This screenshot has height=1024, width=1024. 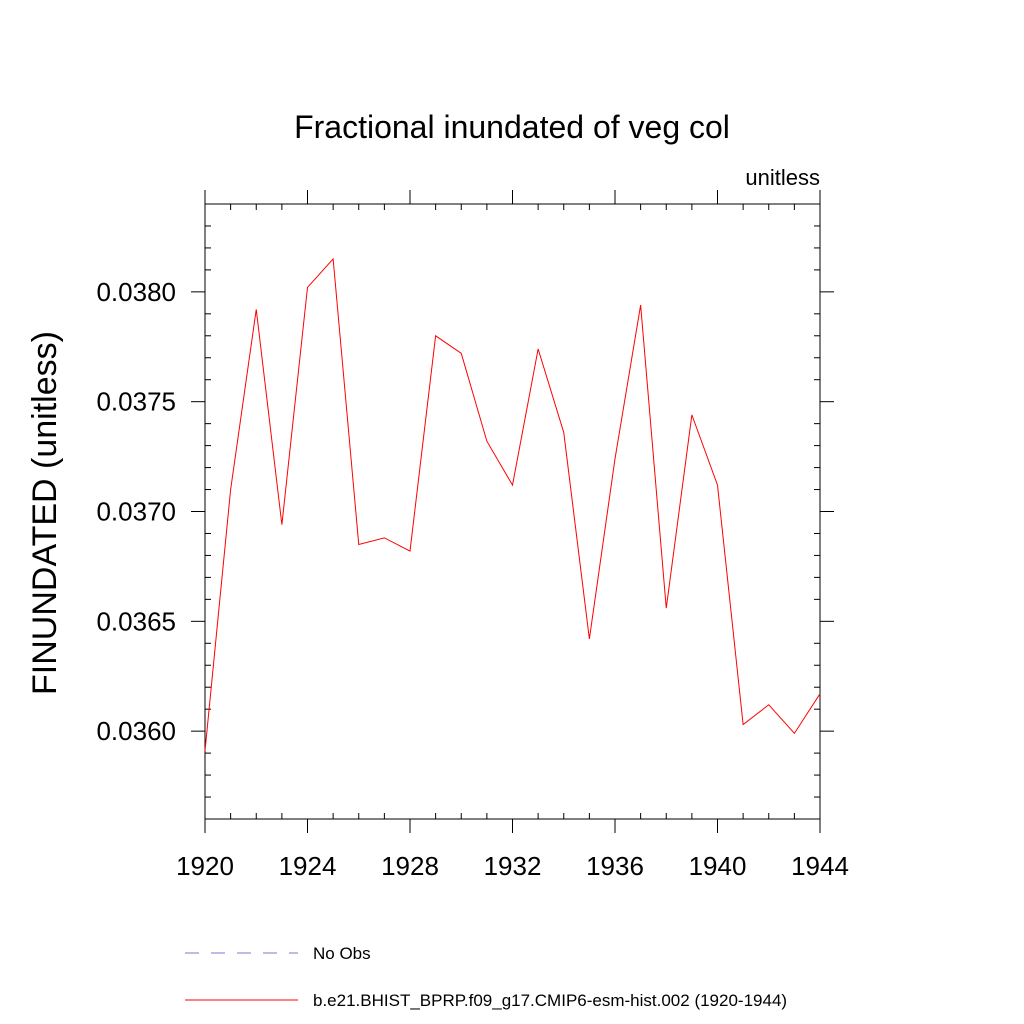 I want to click on units-label: unitless, so click(x=782, y=177).